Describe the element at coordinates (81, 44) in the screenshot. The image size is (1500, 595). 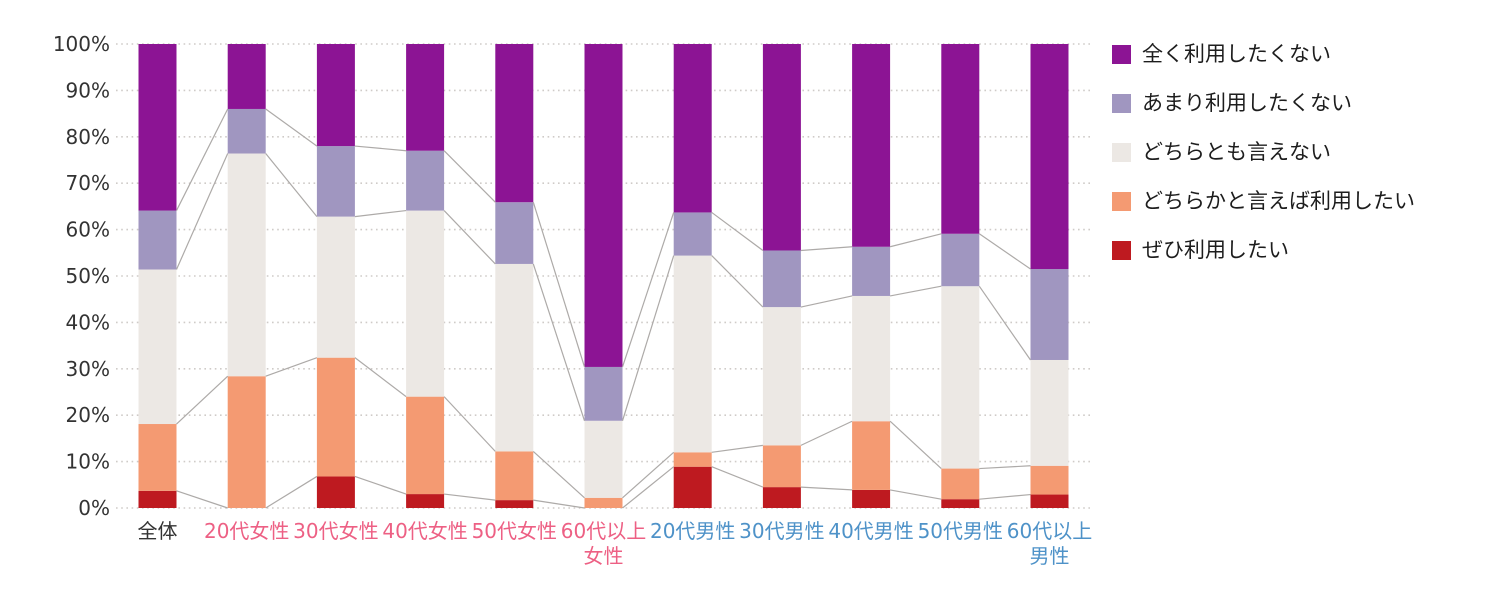
I see `y-tick-label: 100%` at that location.